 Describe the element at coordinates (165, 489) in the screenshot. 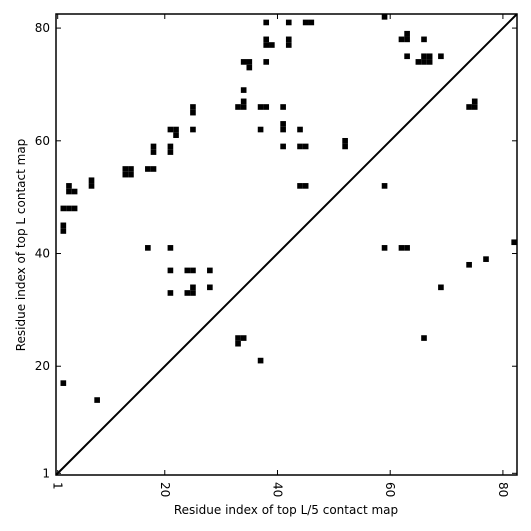

I see `x-tick-label: 20` at that location.